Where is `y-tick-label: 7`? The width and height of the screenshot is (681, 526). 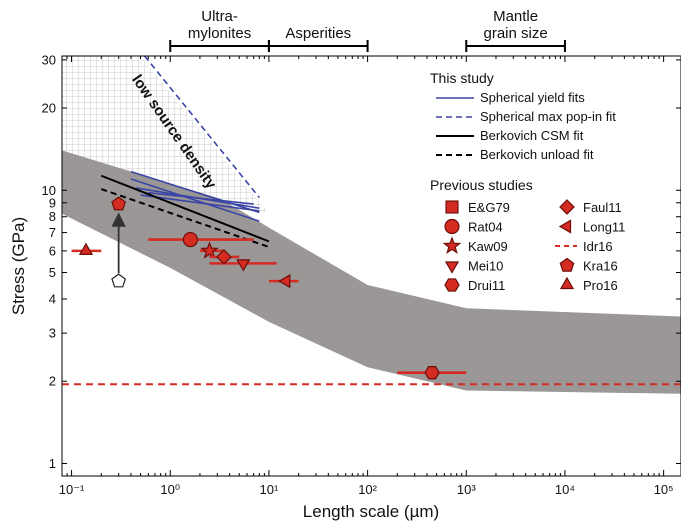
y-tick-label: 7 is located at coordinates (52, 232).